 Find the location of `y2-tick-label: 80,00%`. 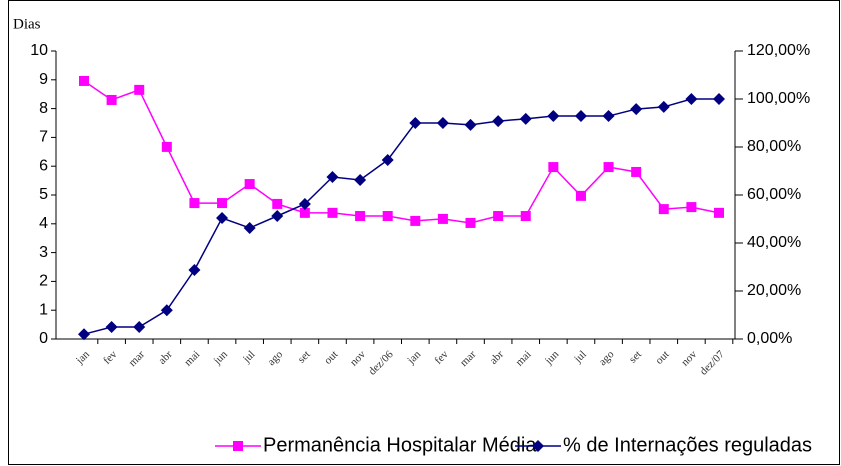

y2-tick-label: 80,00% is located at coordinates (774, 146).